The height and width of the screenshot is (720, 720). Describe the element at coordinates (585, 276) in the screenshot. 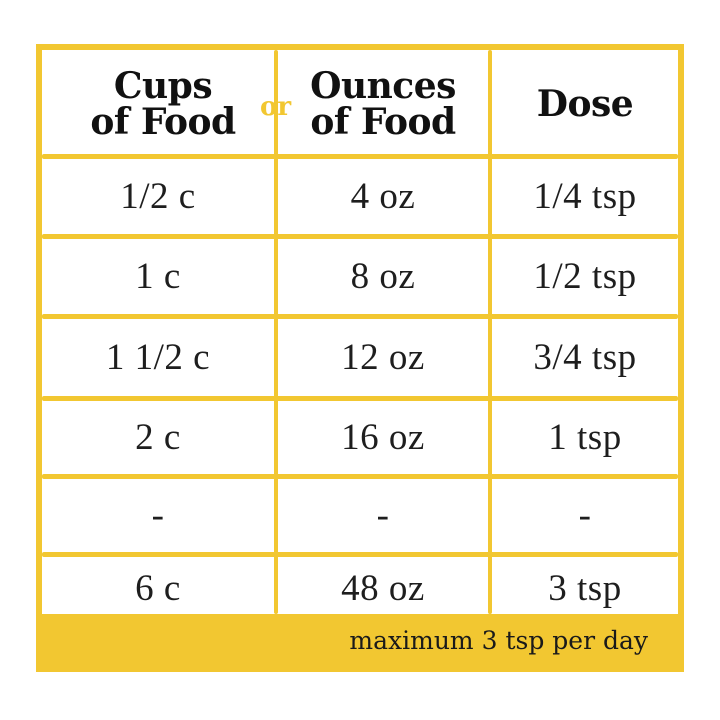

I see `table-cell-dose: 1/2 tsp` at that location.